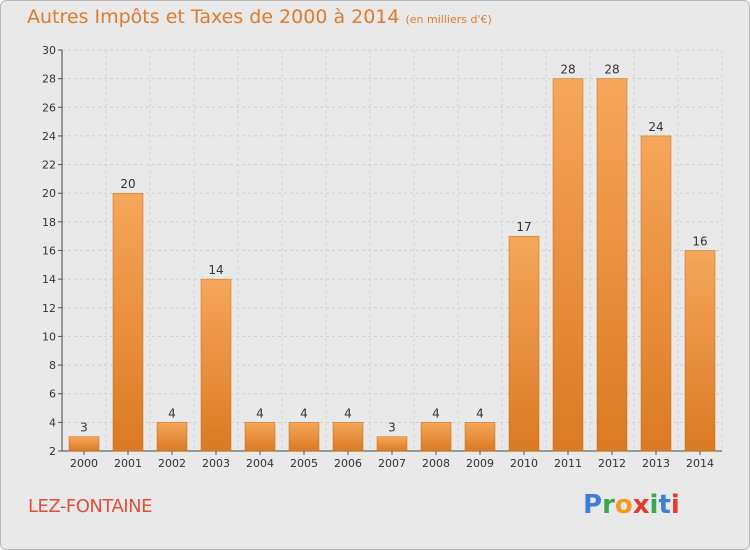  What do you see at coordinates (49, 107) in the screenshot?
I see `y-tick-label: 26` at bounding box center [49, 107].